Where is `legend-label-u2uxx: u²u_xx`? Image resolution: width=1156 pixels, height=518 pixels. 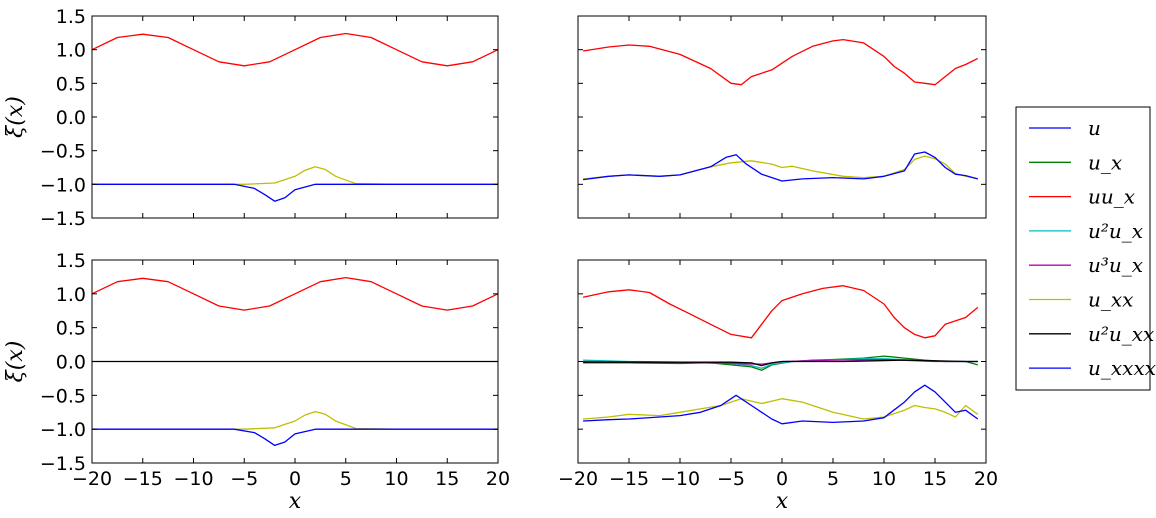 legend-label-u2uxx: u²u_xx is located at coordinates (1121, 334).